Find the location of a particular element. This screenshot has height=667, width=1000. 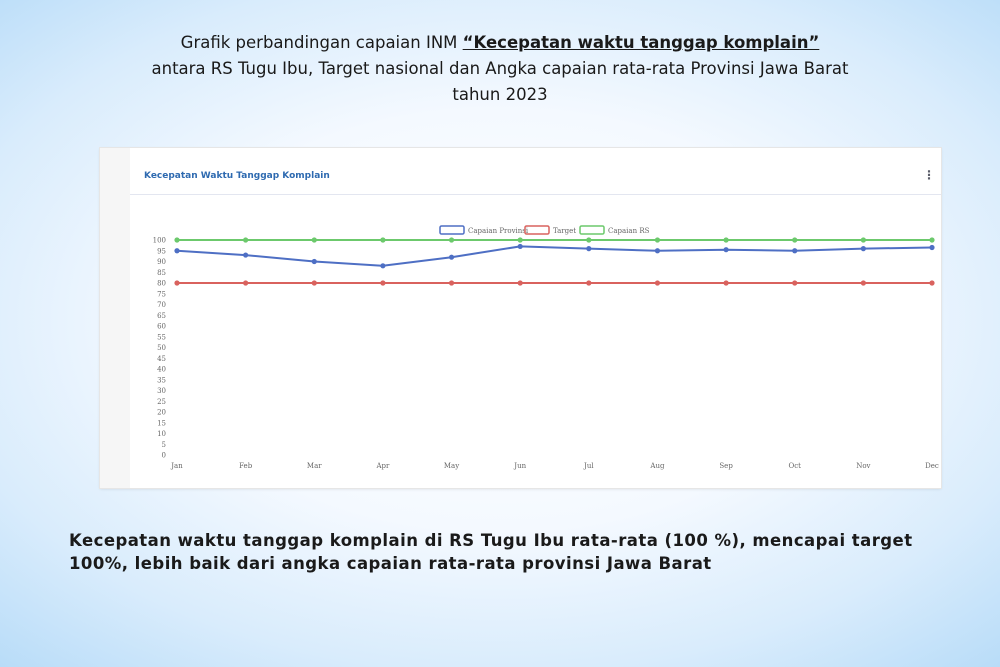

y-tick-label: 55 is located at coordinates (161, 337).